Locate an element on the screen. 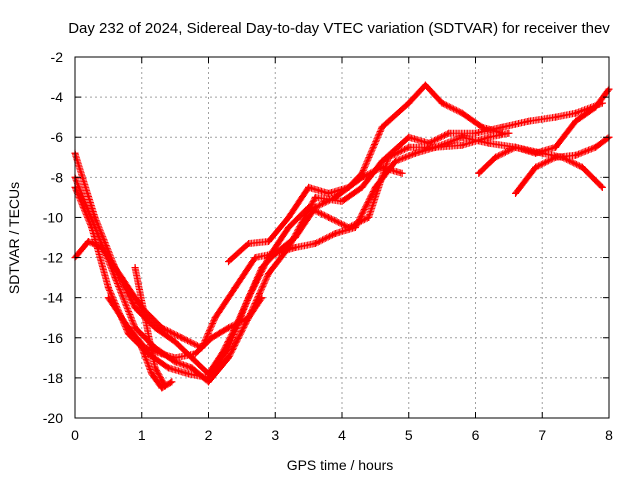 The image size is (640, 480). y-tick-label: -8 is located at coordinates (57, 177).